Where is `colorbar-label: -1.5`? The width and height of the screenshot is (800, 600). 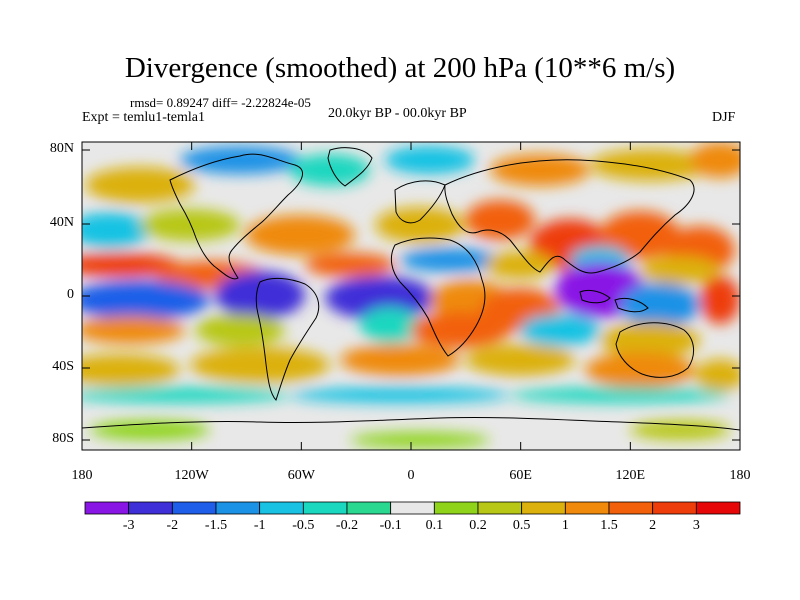 colorbar-label: -1.5 is located at coordinates (216, 525).